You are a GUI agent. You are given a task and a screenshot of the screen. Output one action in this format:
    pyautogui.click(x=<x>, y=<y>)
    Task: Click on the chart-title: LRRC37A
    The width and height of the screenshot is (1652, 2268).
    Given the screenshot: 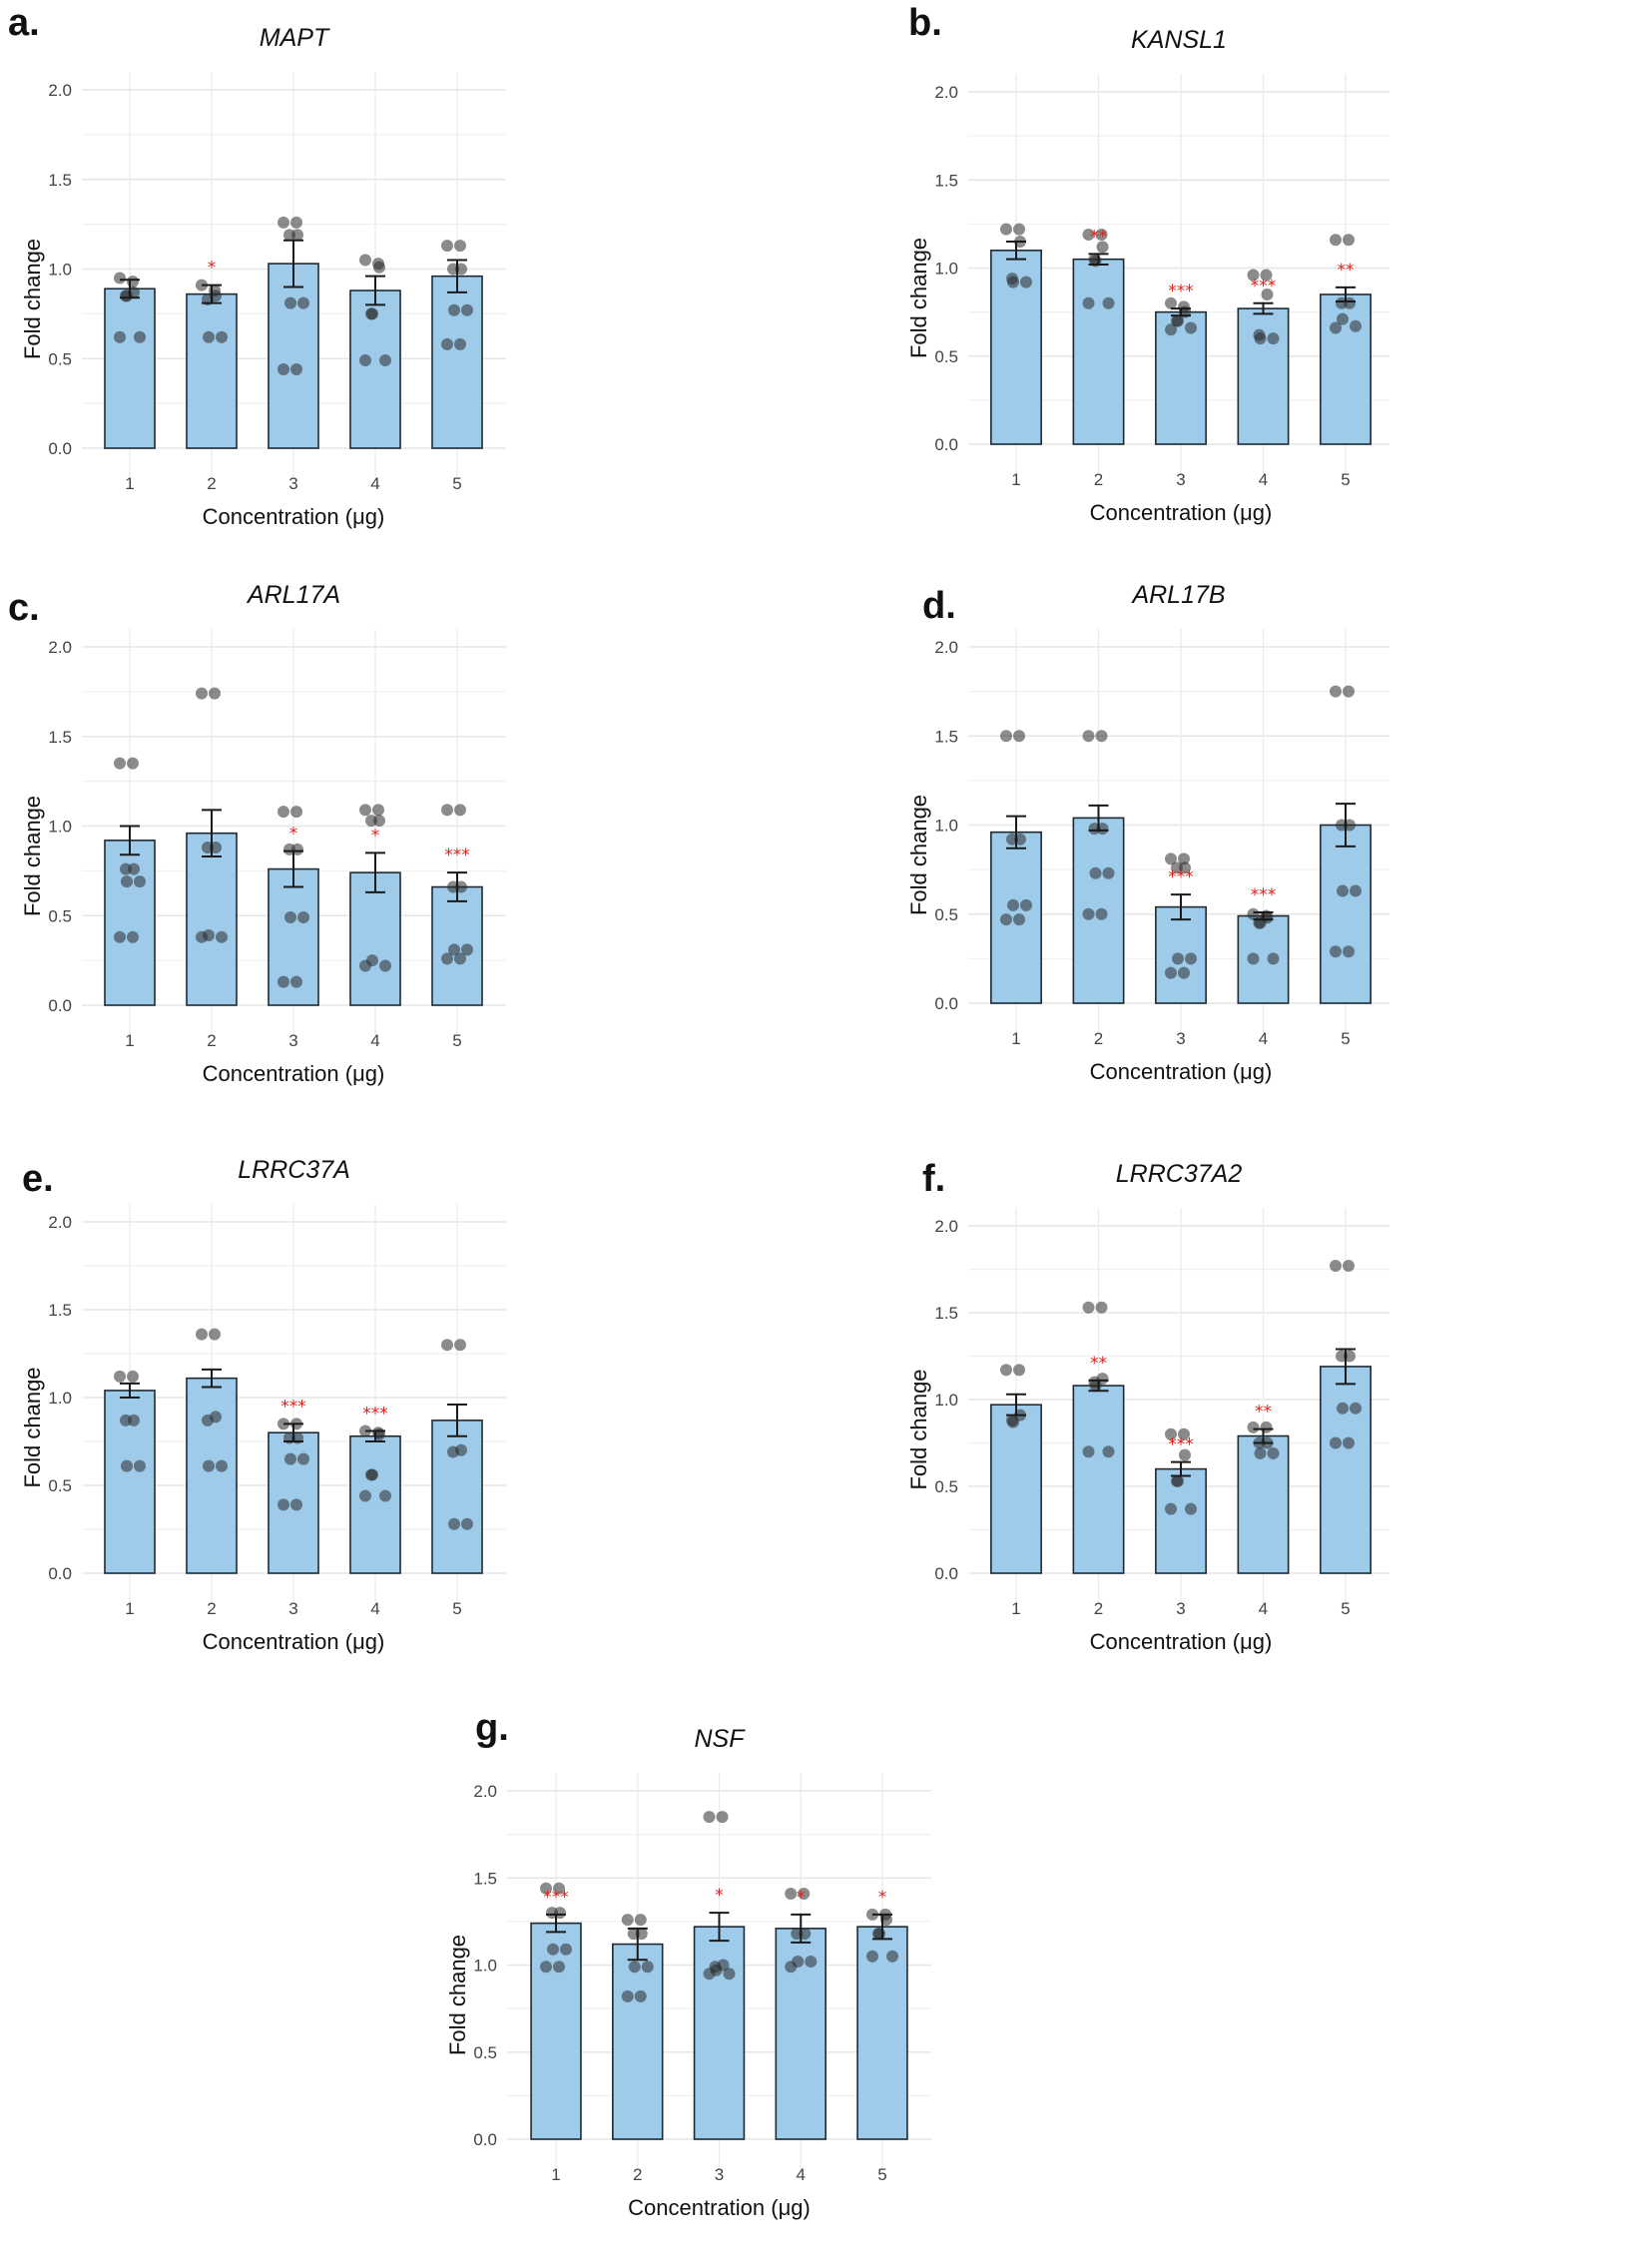 What is the action you would take?
    pyautogui.click(x=294, y=1170)
    